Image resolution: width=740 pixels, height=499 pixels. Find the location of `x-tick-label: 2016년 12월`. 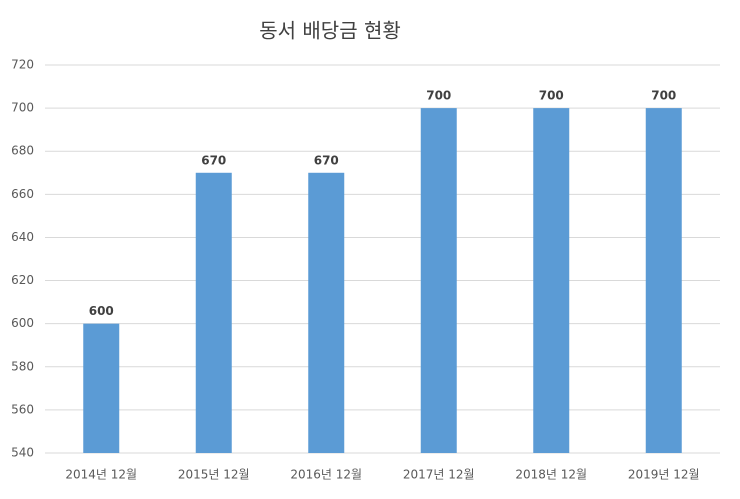

x-tick-label: 2016년 12월 is located at coordinates (326, 475).